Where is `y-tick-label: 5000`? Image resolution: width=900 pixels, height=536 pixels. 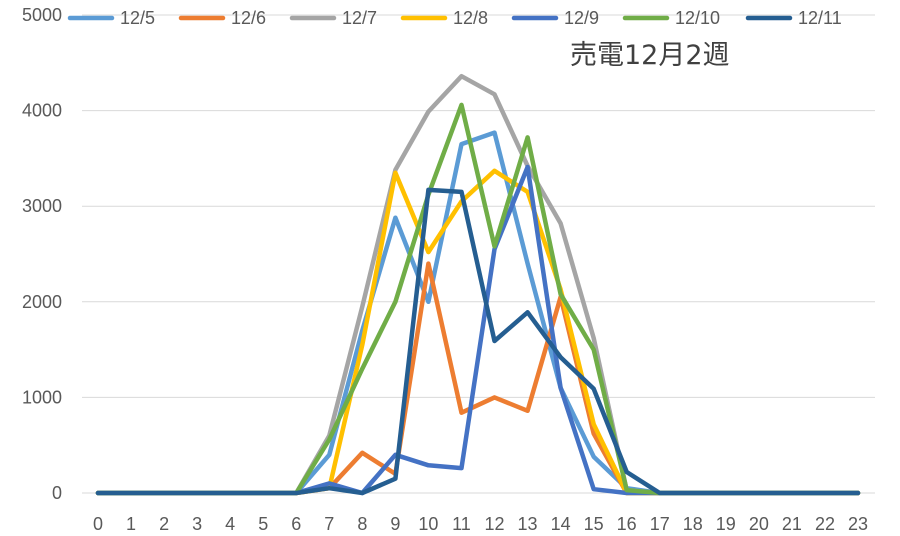
y-tick-label: 5000 is located at coordinates (42, 15).